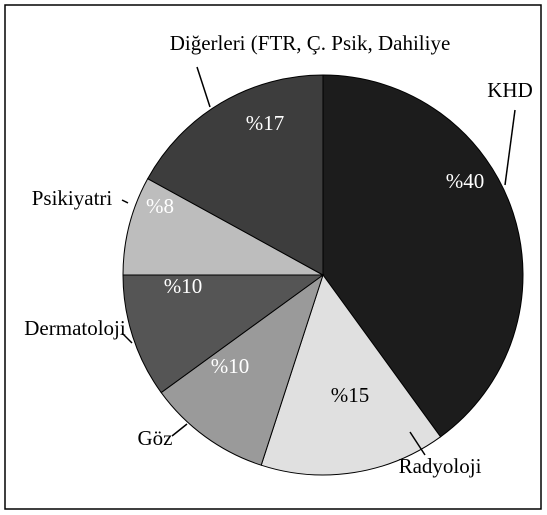 This screenshot has height=515, width=547. What do you see at coordinates (265, 123) in the screenshot?
I see `slice-value-label: %17` at bounding box center [265, 123].